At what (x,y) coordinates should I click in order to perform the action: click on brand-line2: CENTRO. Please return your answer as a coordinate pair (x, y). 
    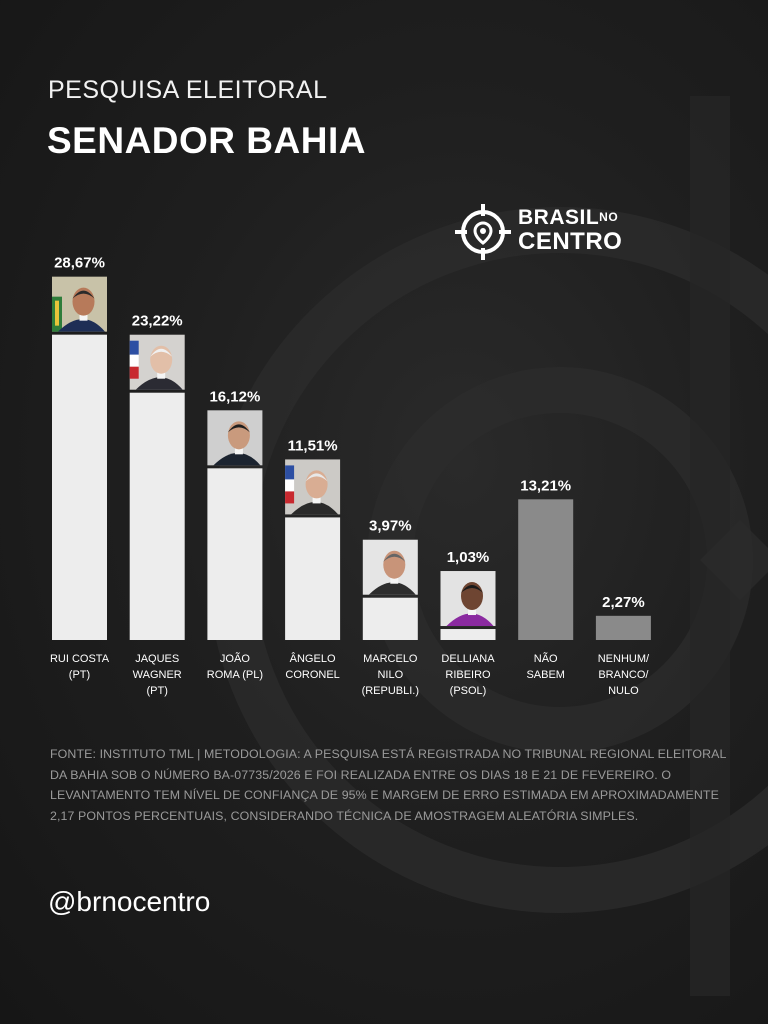
    Looking at the image, I should click on (570, 241).